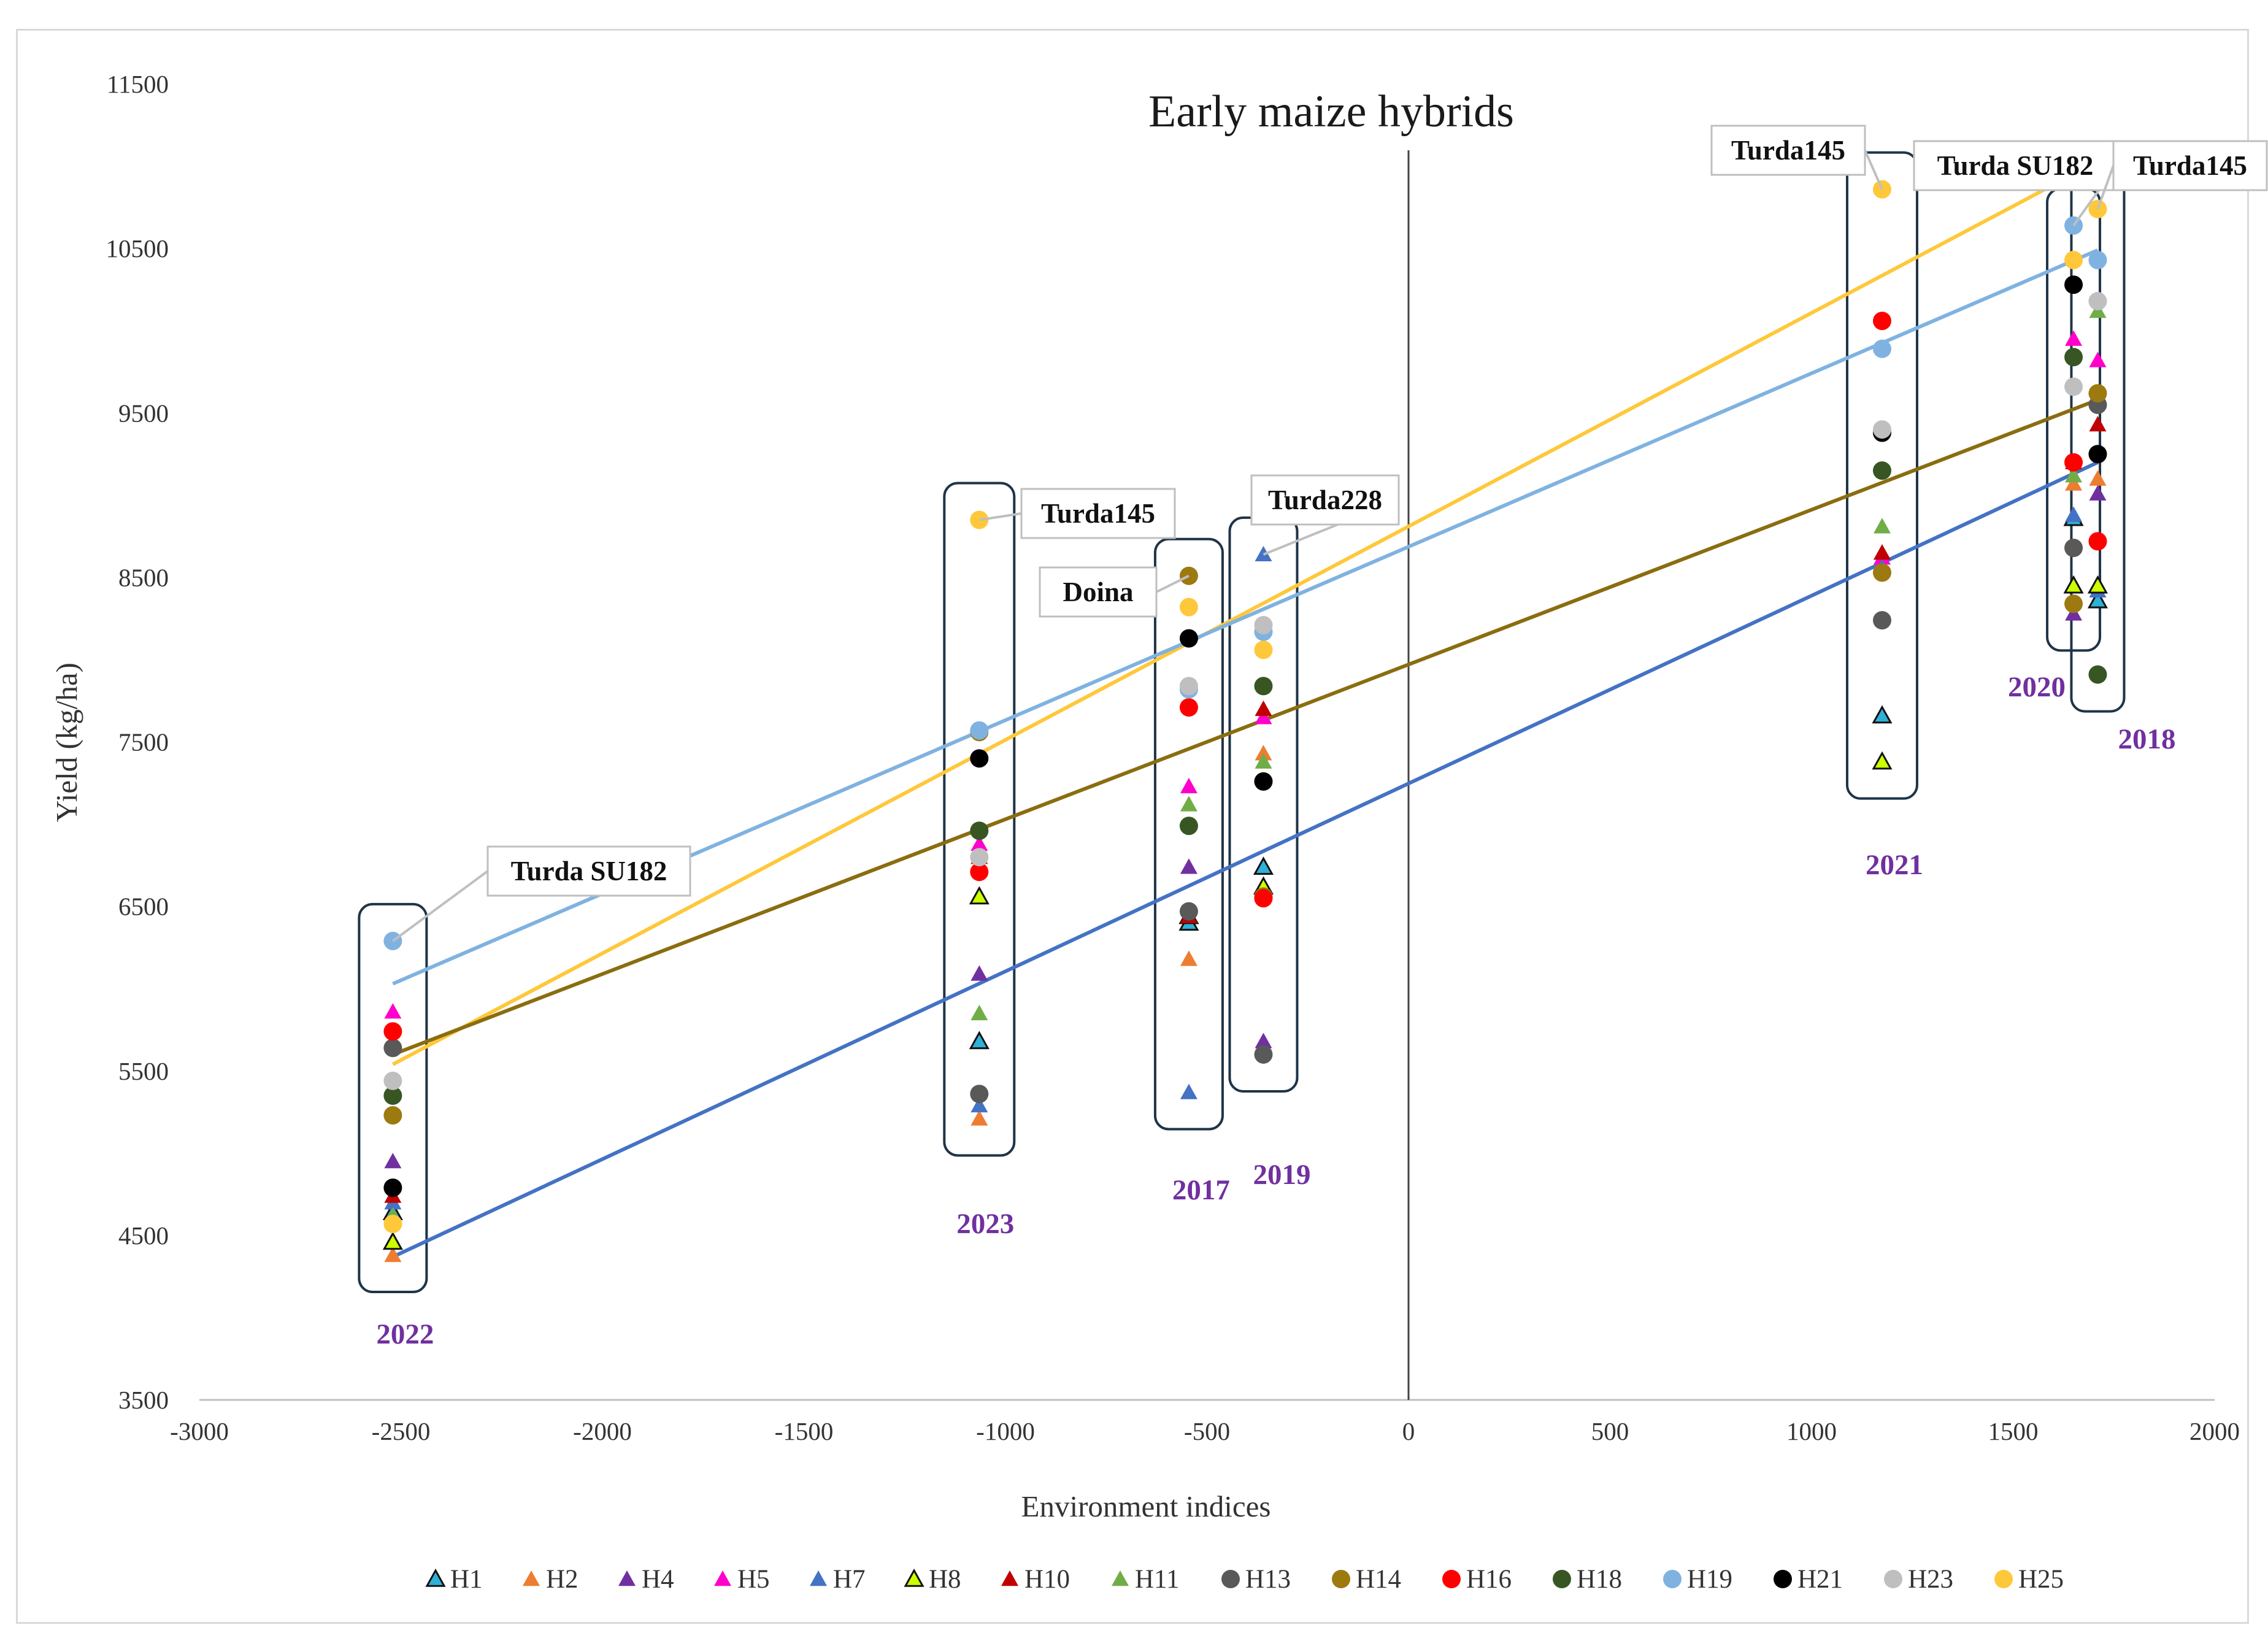 This screenshot has width=2268, height=1641. Describe the element at coordinates (1010, 1578) in the screenshot. I see `legend-marker-h10` at that location.